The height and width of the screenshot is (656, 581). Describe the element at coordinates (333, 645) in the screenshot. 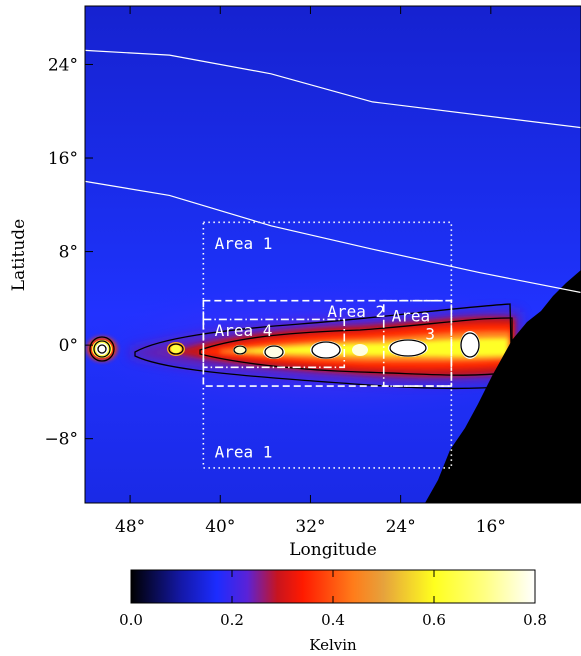

I see `colorbar-title: Kelvin` at that location.